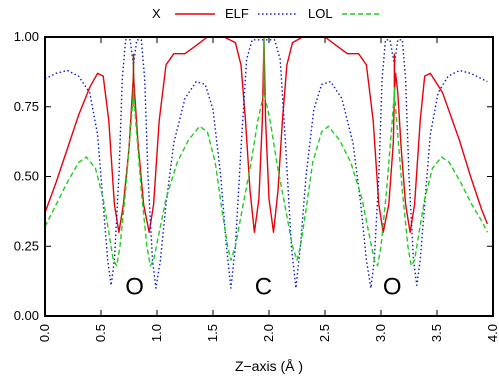 Image resolution: width=499 pixels, height=383 pixels. Describe the element at coordinates (212, 333) in the screenshot. I see `x-tick-label: 1.5` at that location.